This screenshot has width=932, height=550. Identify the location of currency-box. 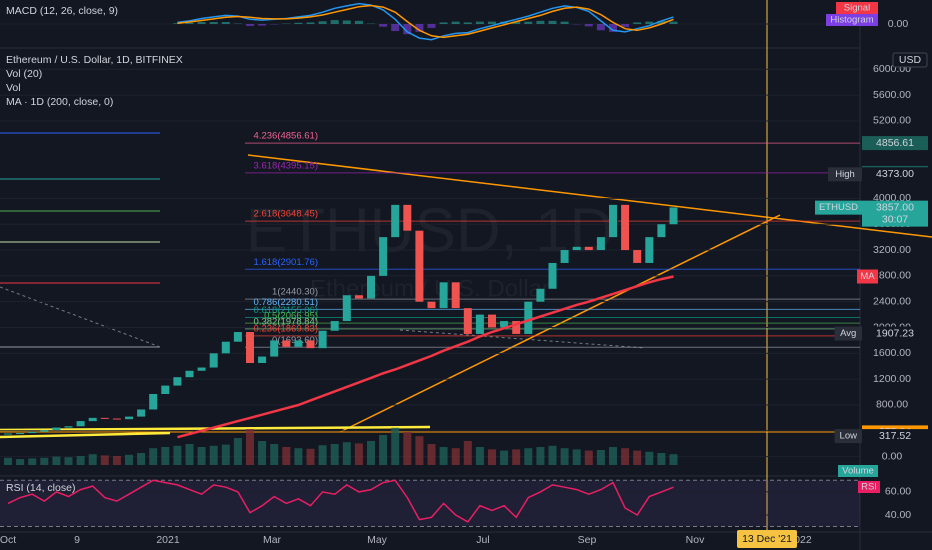
(910, 60).